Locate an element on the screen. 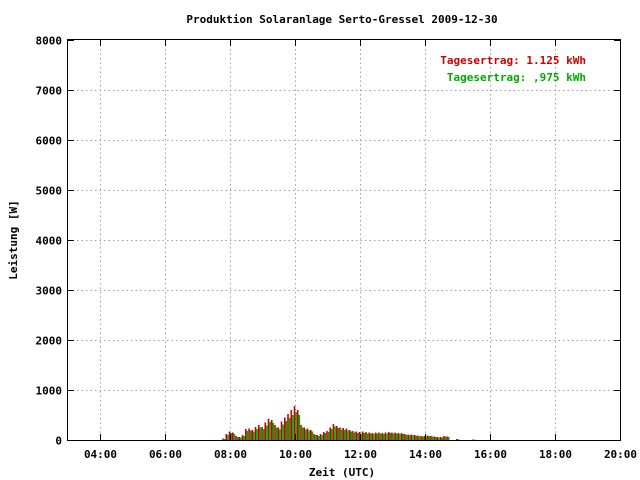 This screenshot has width=640, height=480. x-tick-label: 20:00 is located at coordinates (620, 454).